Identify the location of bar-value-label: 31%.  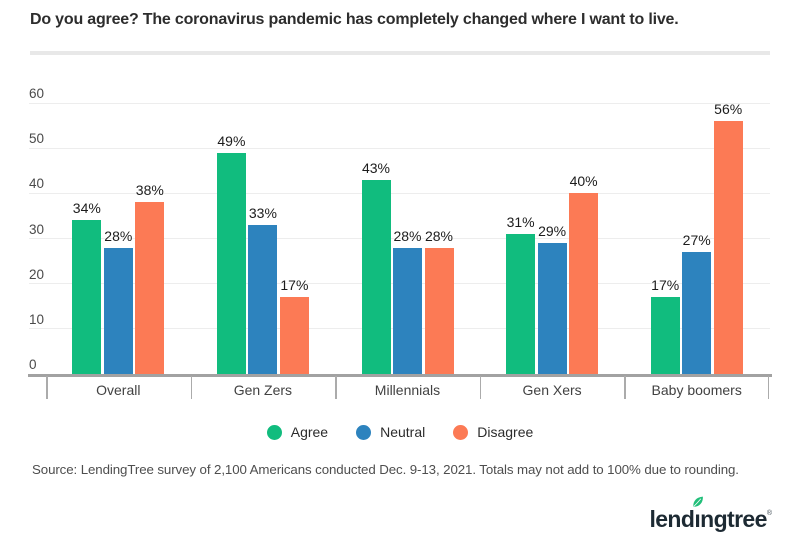
(520, 221).